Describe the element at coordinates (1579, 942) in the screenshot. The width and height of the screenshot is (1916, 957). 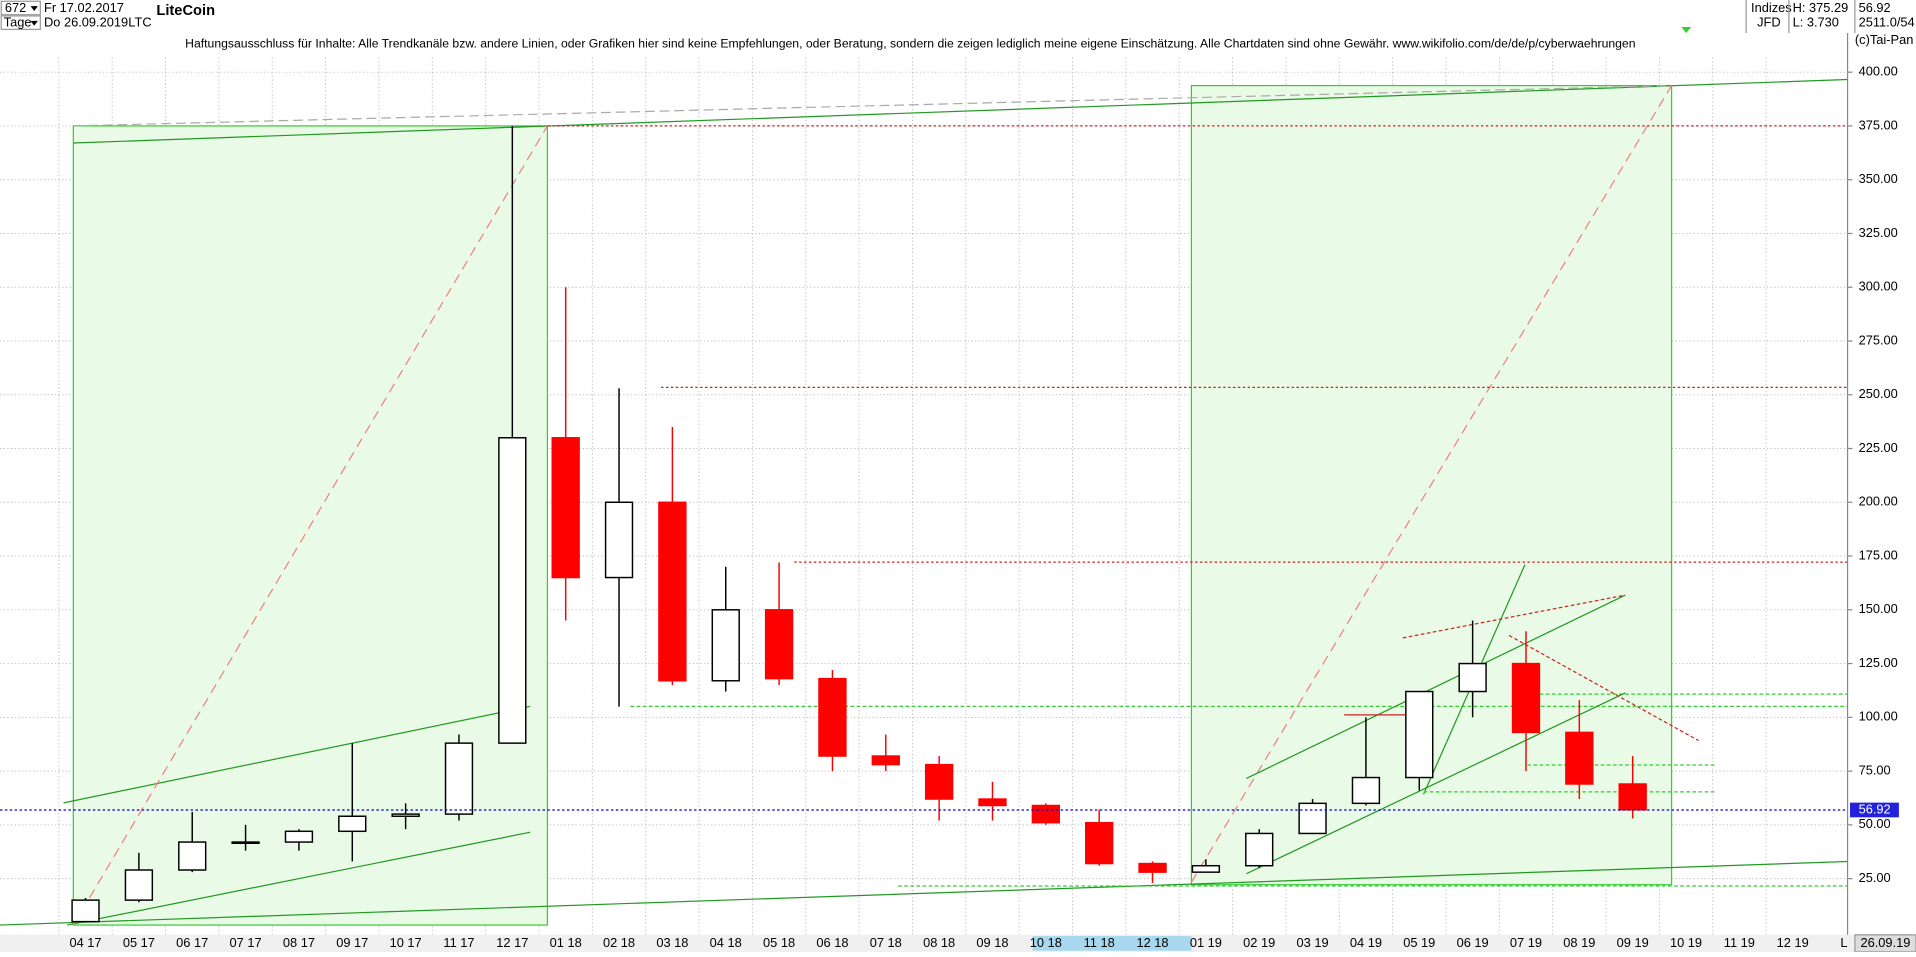
I see `x-tick-label: 08 19` at that location.